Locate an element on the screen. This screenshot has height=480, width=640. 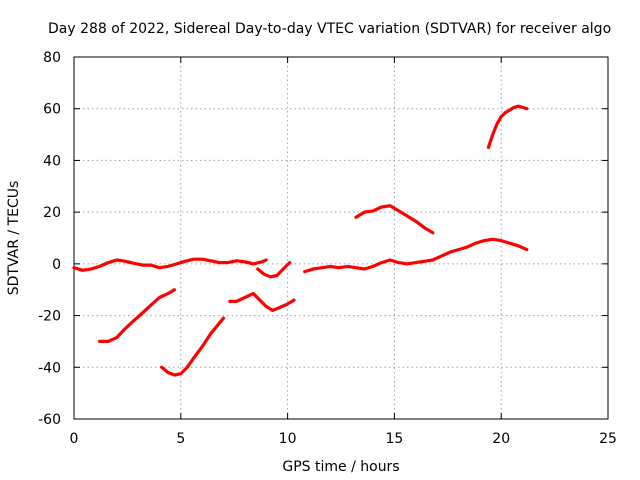
y-tick-label: -40 is located at coordinates (49, 368).